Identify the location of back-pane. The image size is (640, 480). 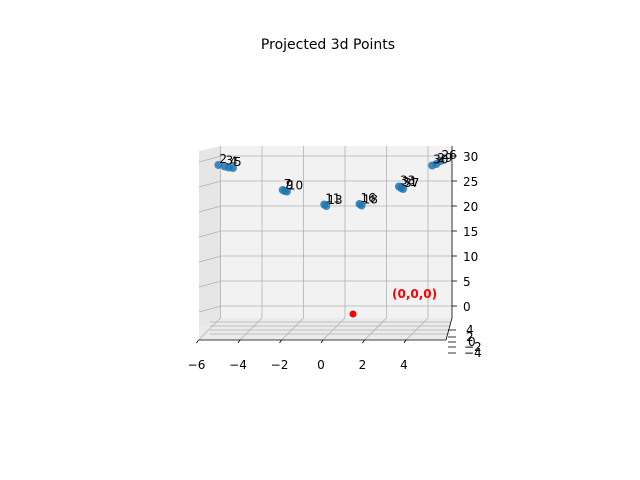
(336, 232).